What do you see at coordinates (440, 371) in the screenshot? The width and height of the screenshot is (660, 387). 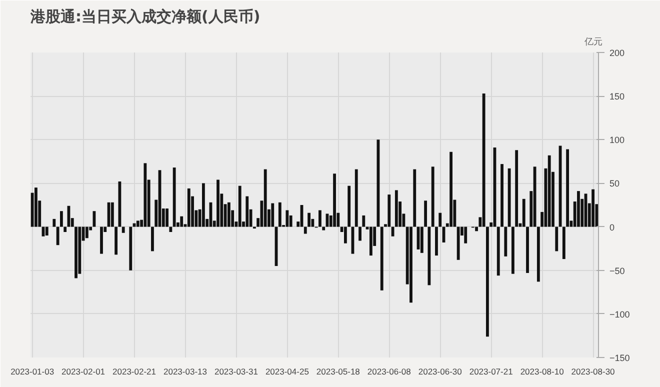 I see `x-tick-label: 2023-06-30` at bounding box center [440, 371].